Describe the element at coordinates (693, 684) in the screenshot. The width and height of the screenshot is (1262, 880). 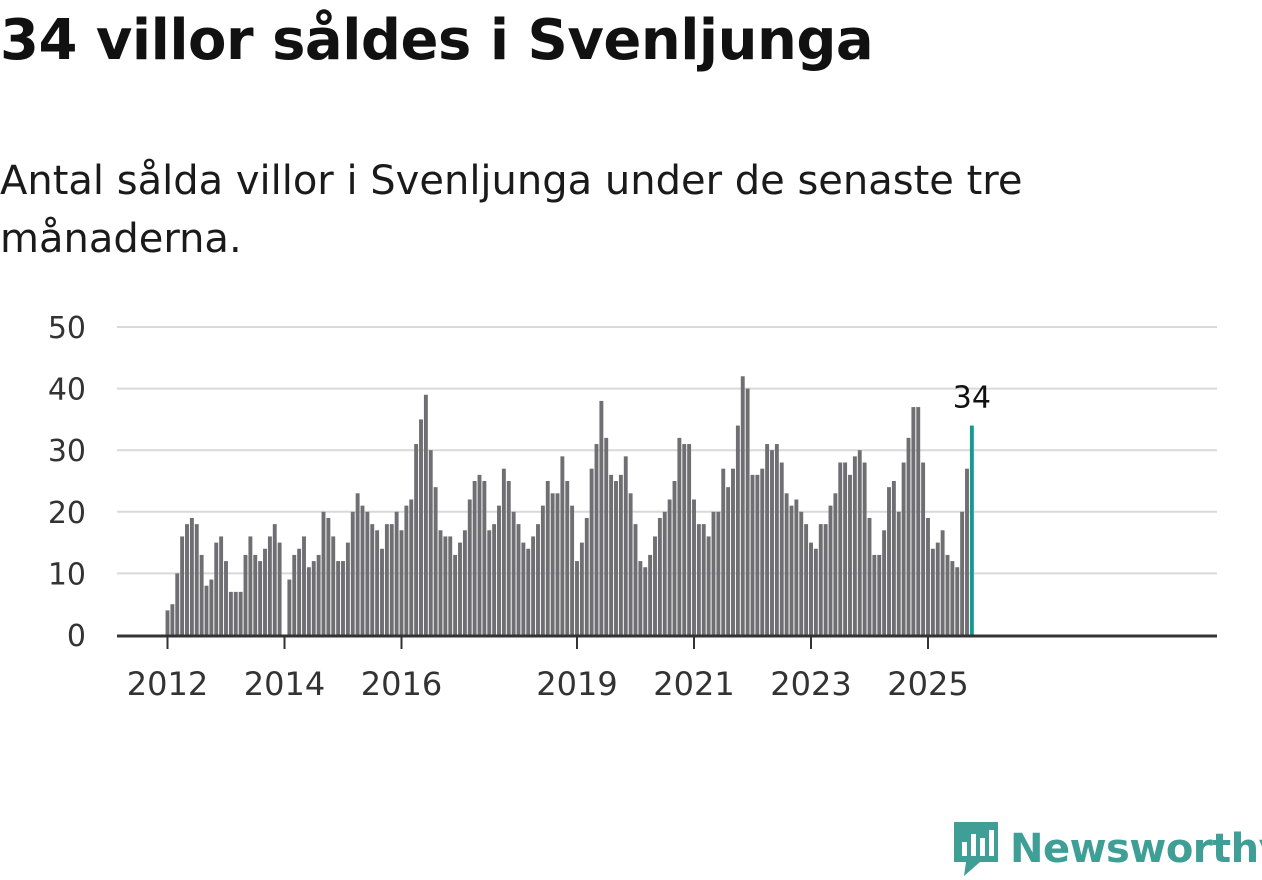
I see `x-tick-label: 2021` at that location.